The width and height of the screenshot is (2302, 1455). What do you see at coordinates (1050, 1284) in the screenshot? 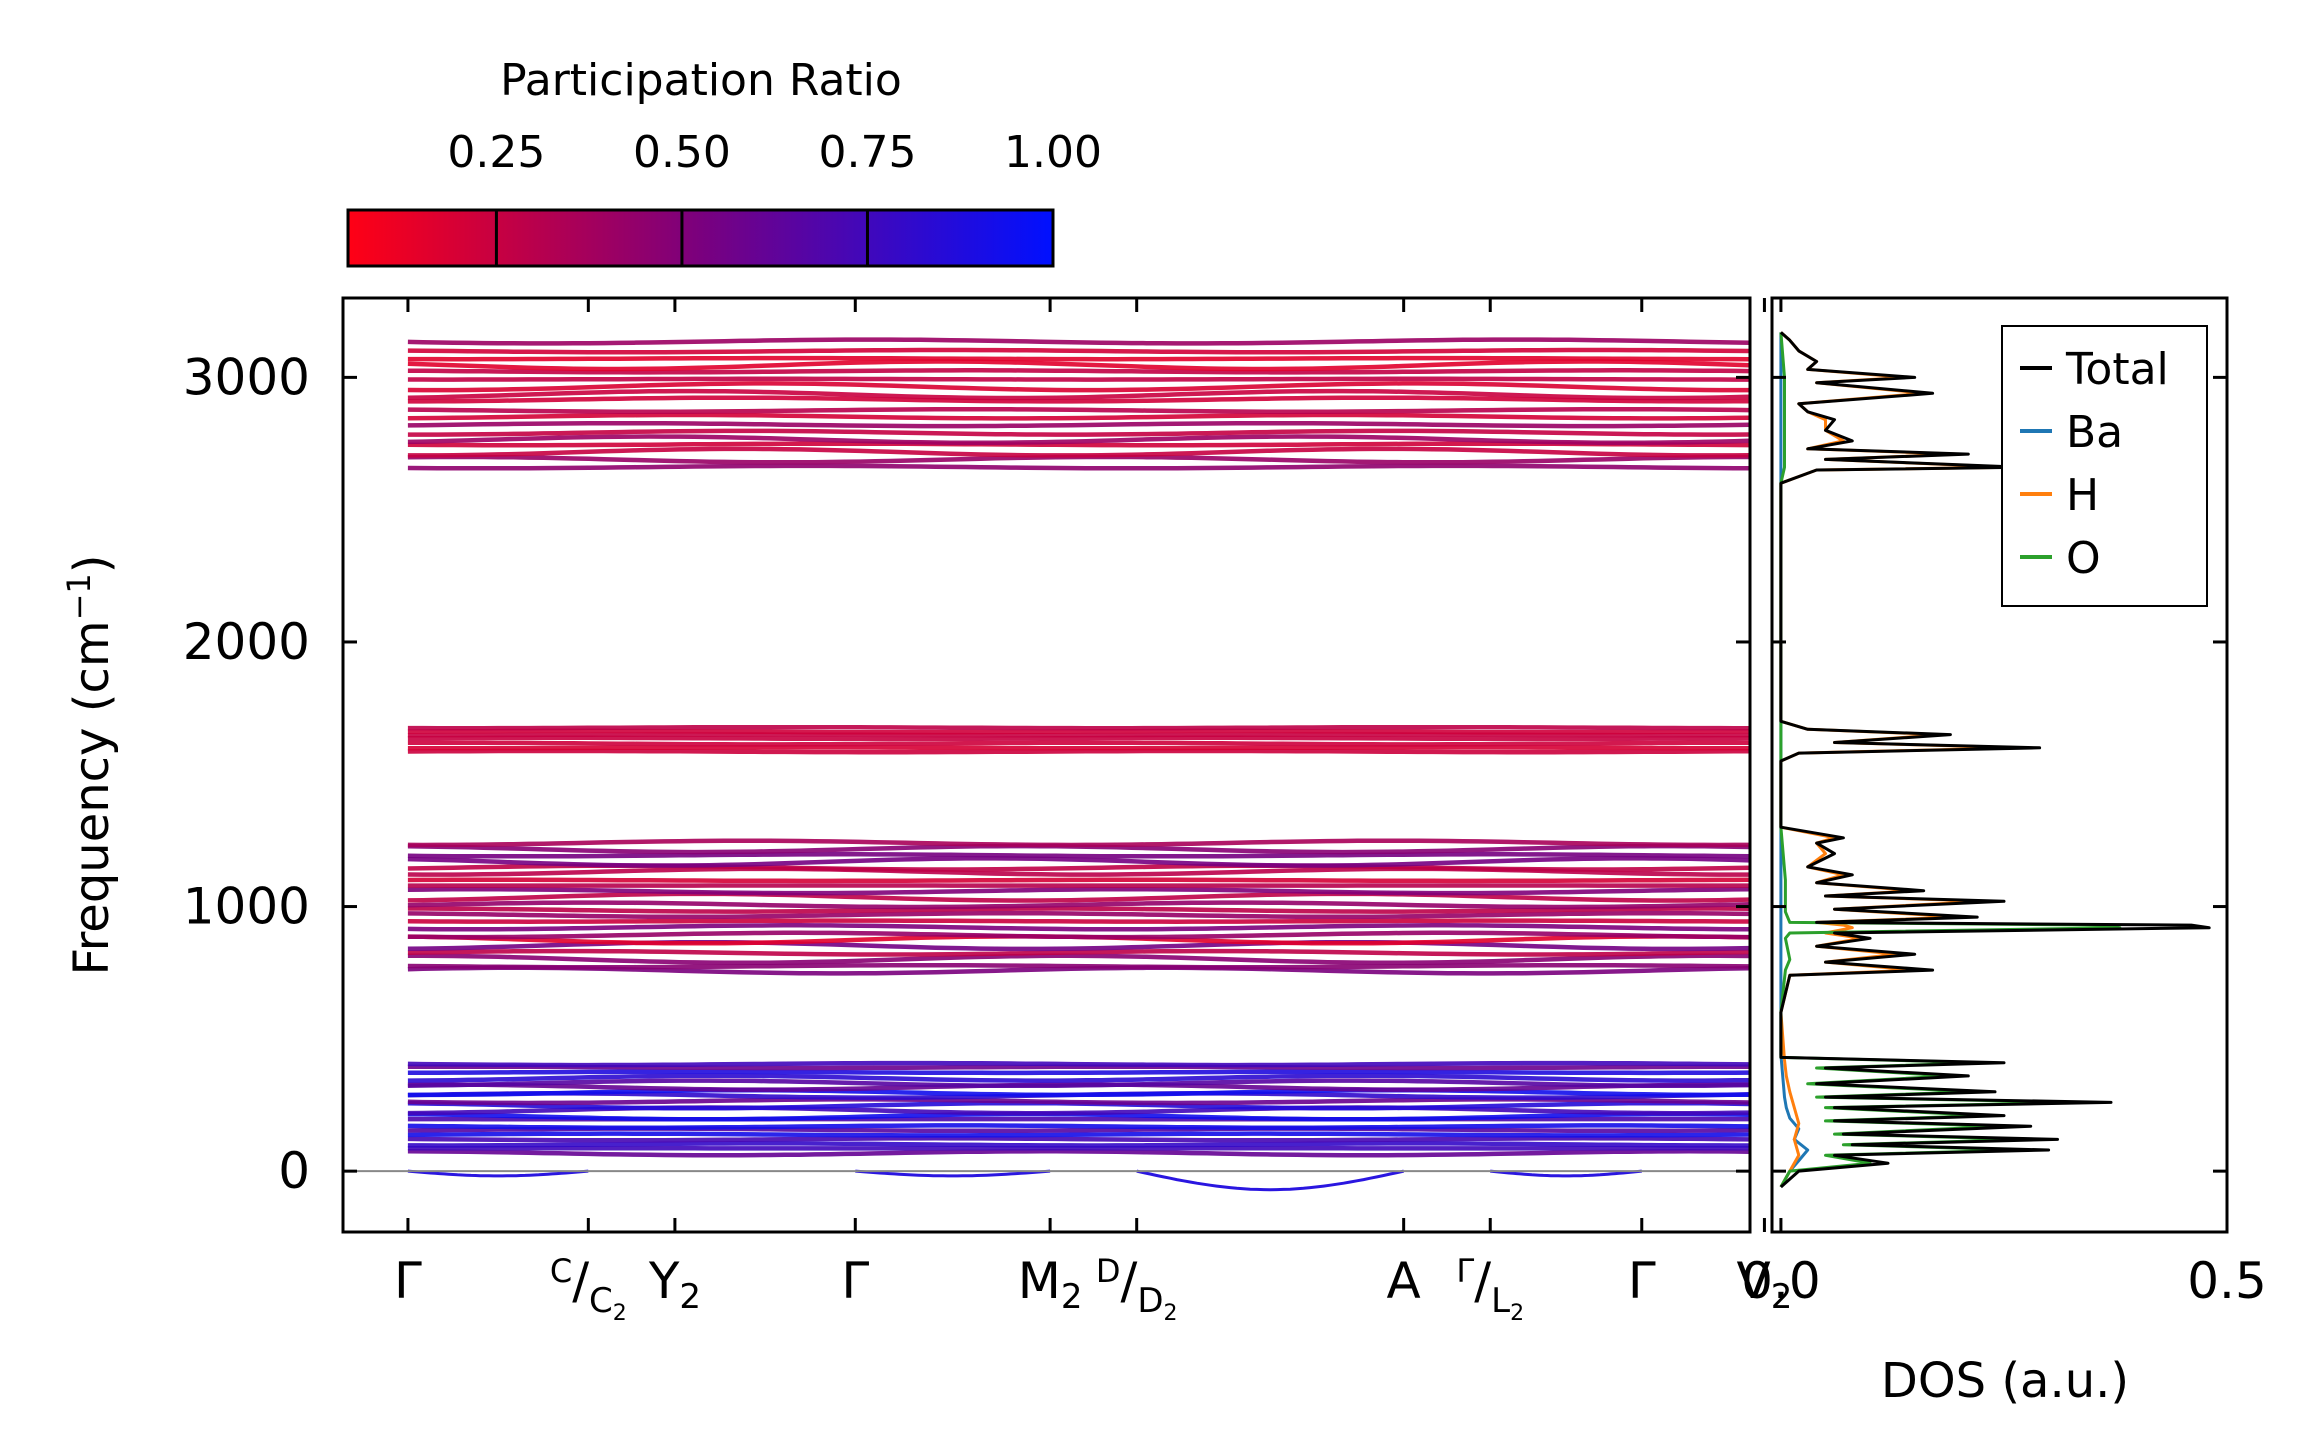
I see `kpoint-label: M2` at bounding box center [1050, 1284].